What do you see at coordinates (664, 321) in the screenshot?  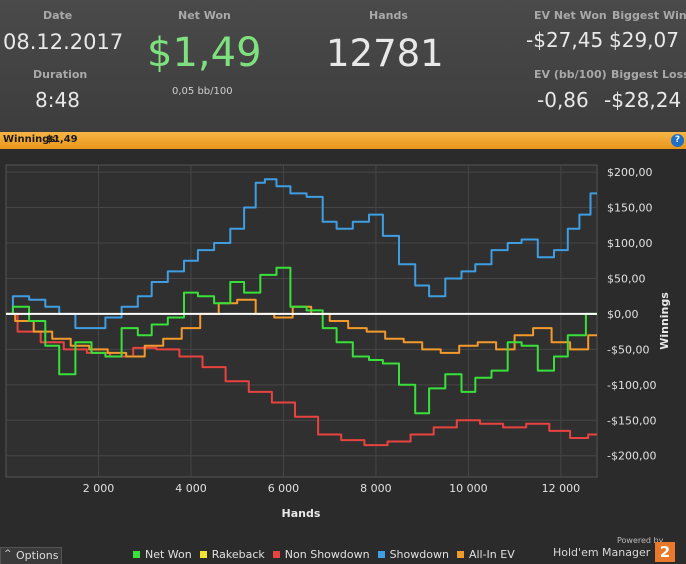 I see `y-axis-label: Winnings` at bounding box center [664, 321].